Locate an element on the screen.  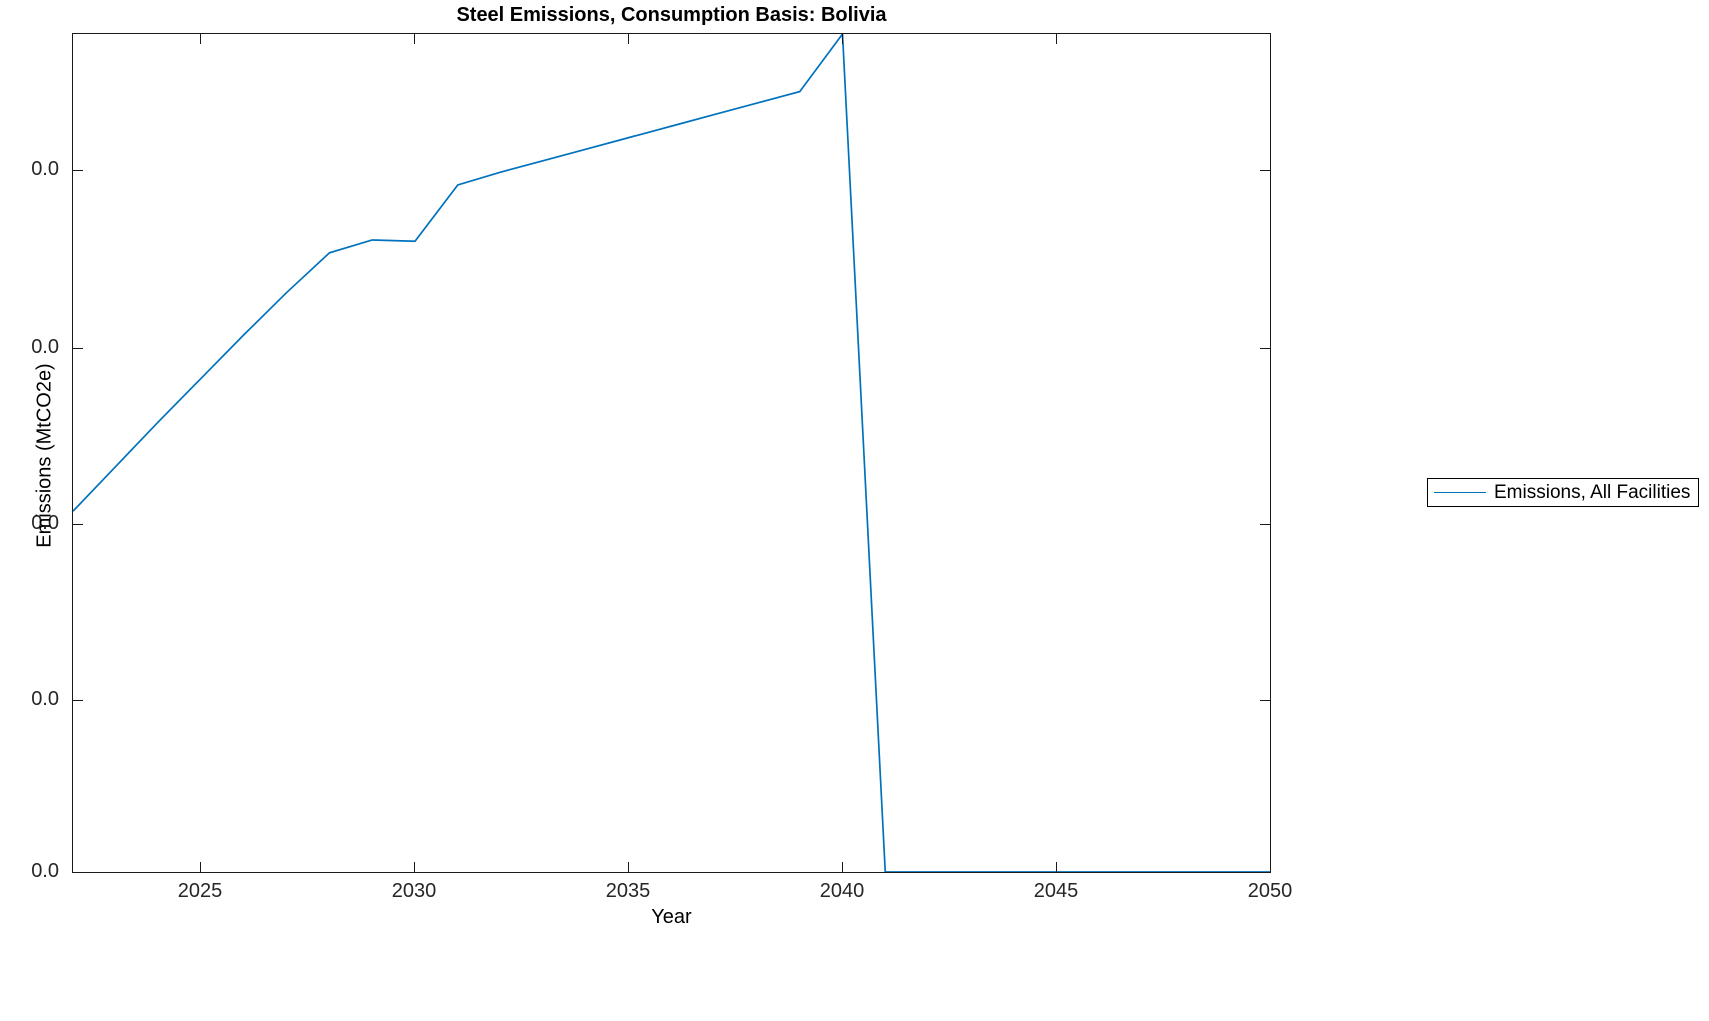
ytick-label-3: 0.0 is located at coordinates (45, 523).